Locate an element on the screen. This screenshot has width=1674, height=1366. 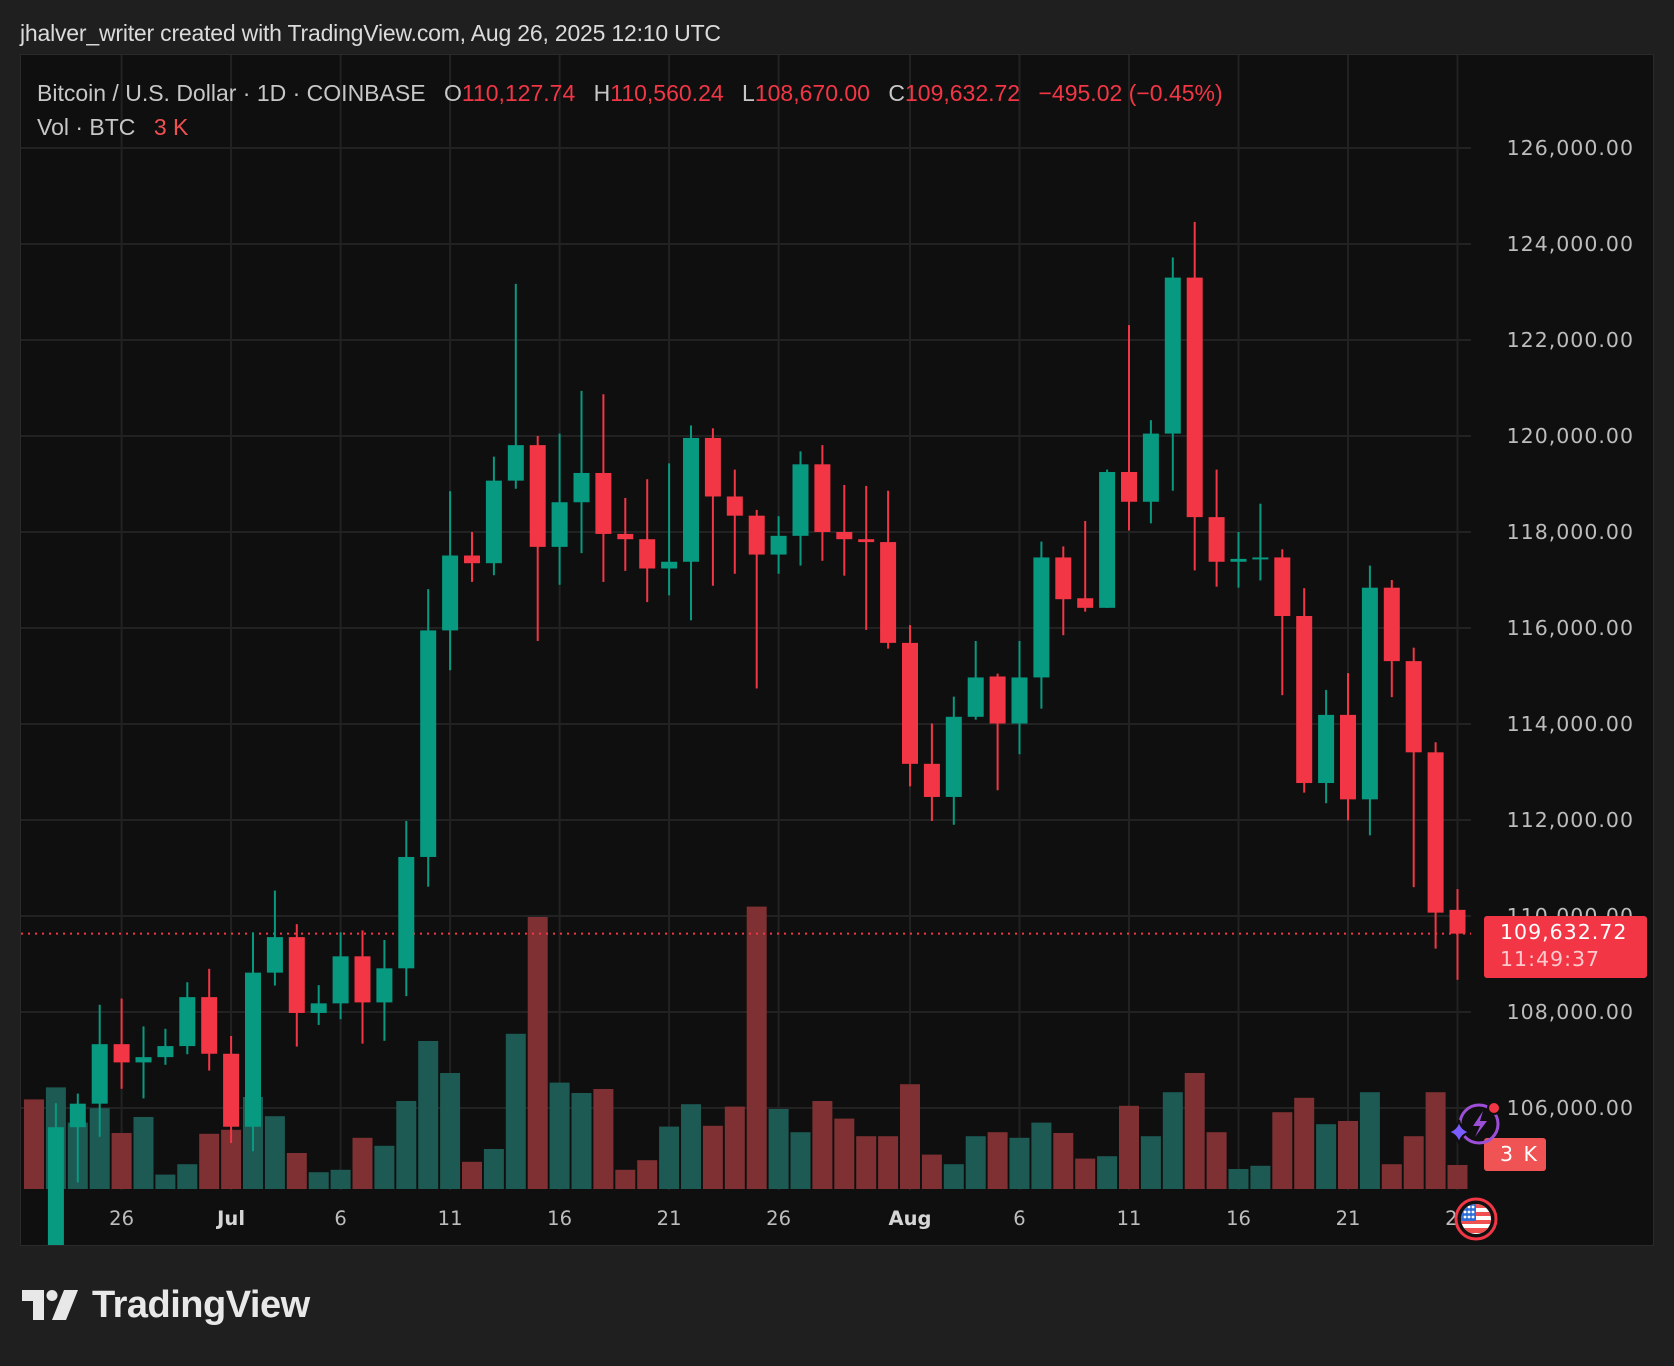
symbol-title: Bitcoin / U.S. Dollar · 1D · COINBASE is located at coordinates (231, 93).